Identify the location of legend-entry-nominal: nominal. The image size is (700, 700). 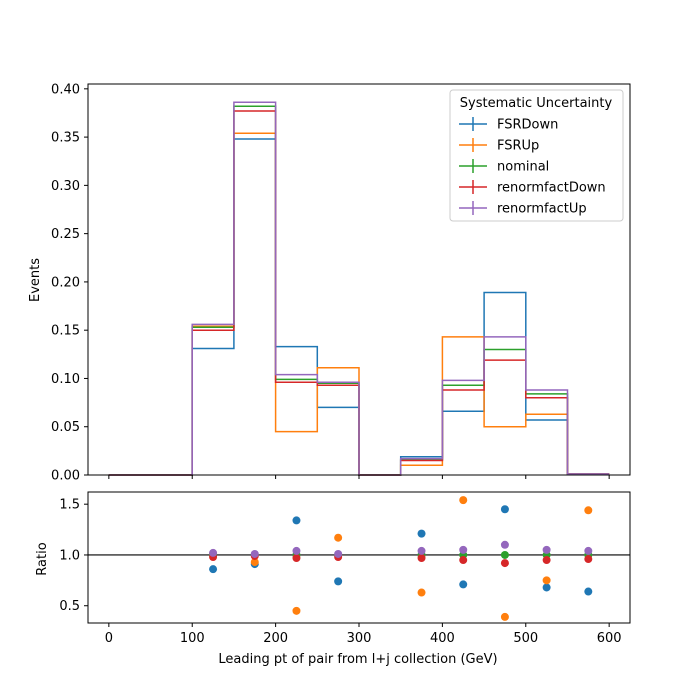
(504, 167).